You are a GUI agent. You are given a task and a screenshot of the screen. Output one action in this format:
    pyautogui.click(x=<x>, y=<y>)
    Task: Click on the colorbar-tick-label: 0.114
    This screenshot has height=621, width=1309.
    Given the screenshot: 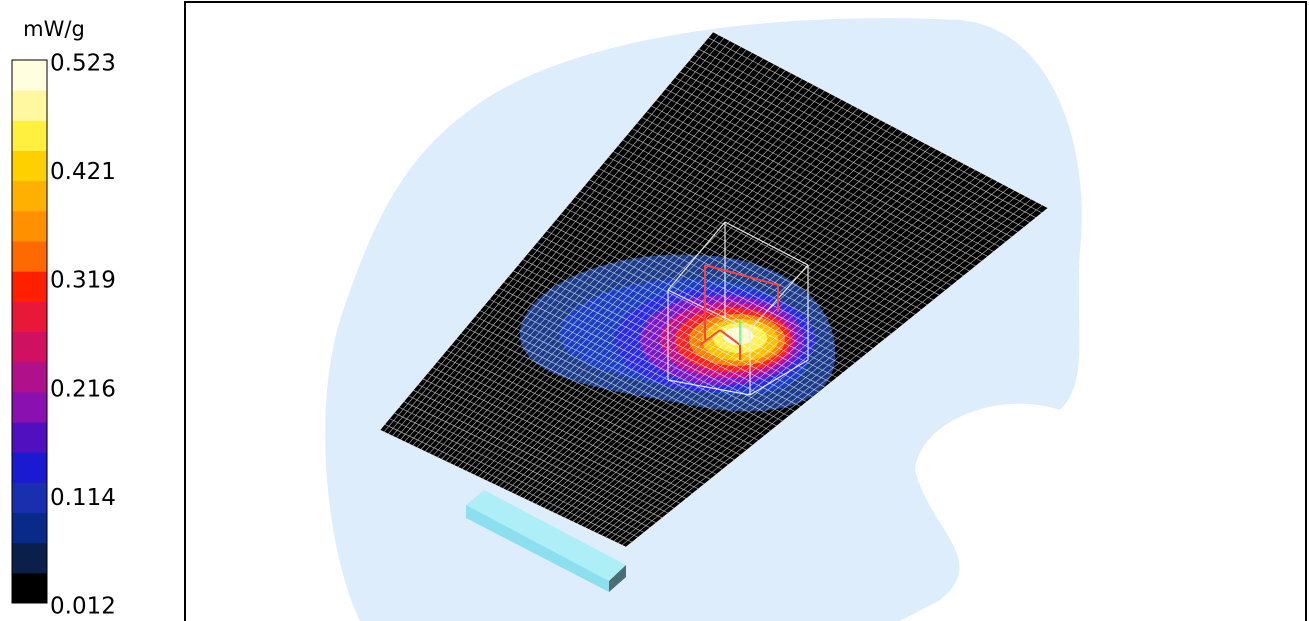 What is the action you would take?
    pyautogui.click(x=83, y=498)
    